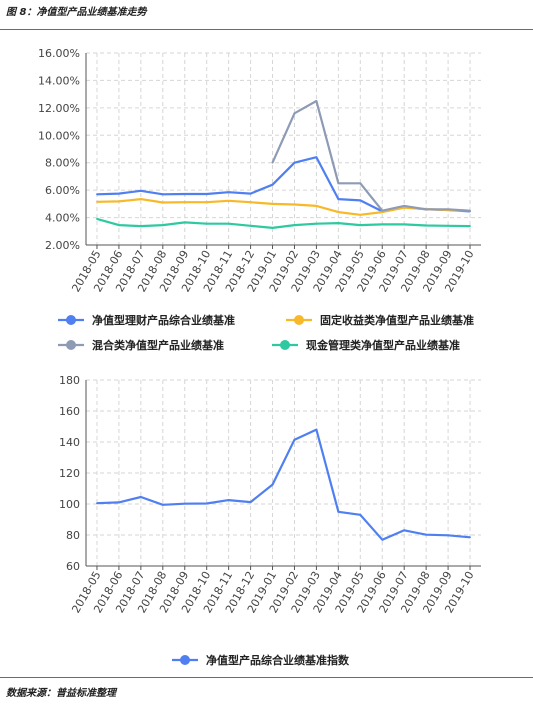 The image size is (533, 707). Describe the element at coordinates (266, 29) in the screenshot. I see `header-divider` at that location.